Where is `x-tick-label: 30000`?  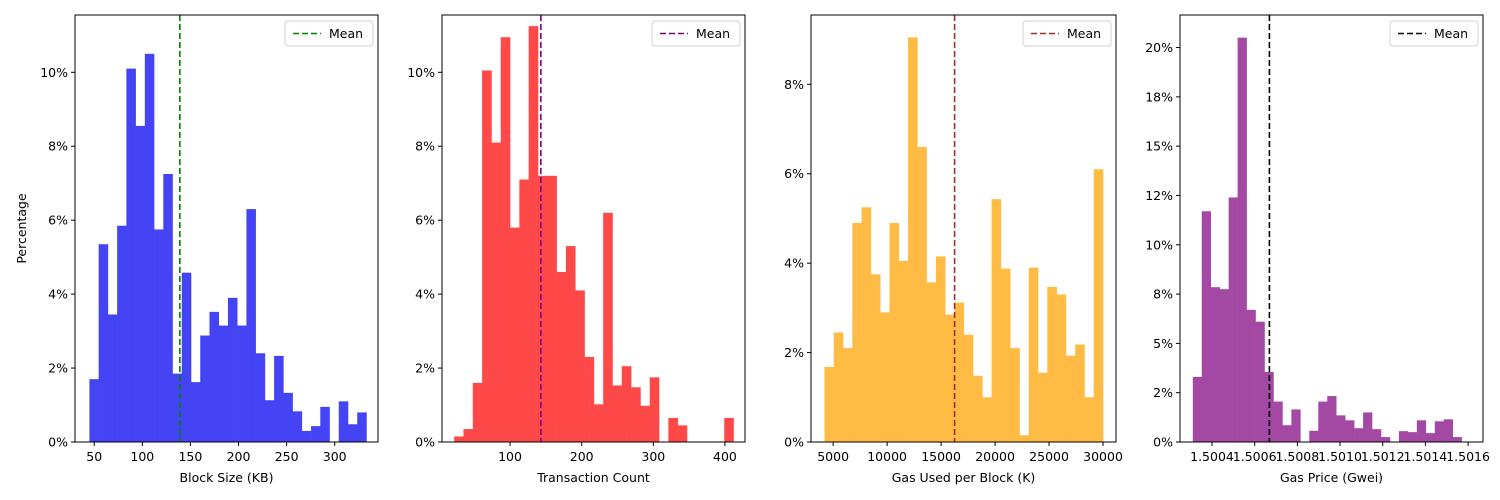 x-tick-label: 30000 is located at coordinates (1103, 456).